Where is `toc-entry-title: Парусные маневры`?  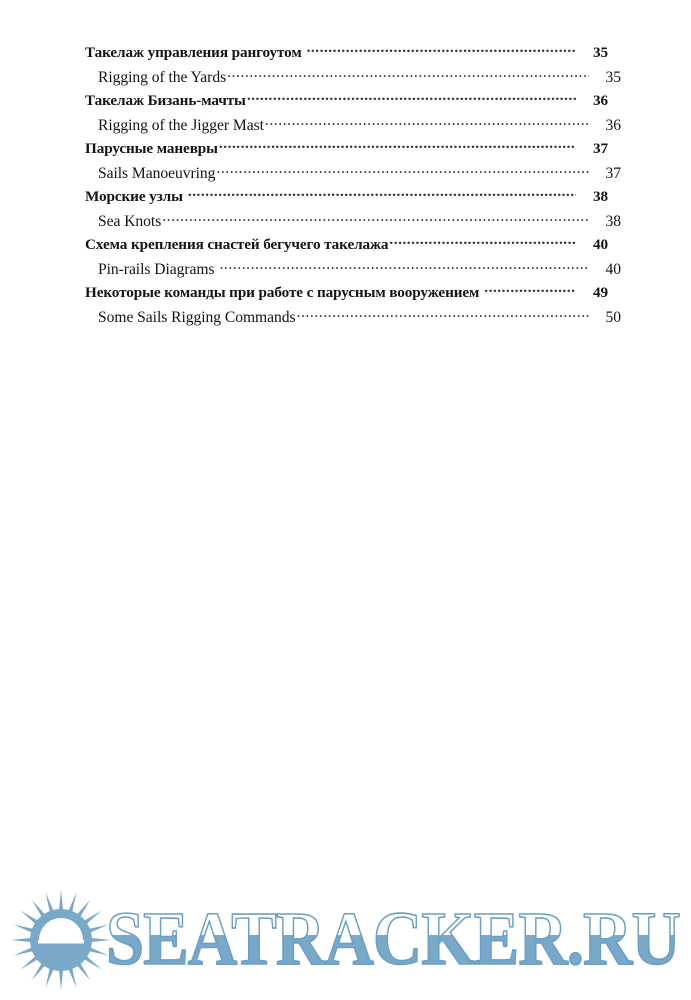
toc-entry-title: Парусные маневры is located at coordinates (151, 149).